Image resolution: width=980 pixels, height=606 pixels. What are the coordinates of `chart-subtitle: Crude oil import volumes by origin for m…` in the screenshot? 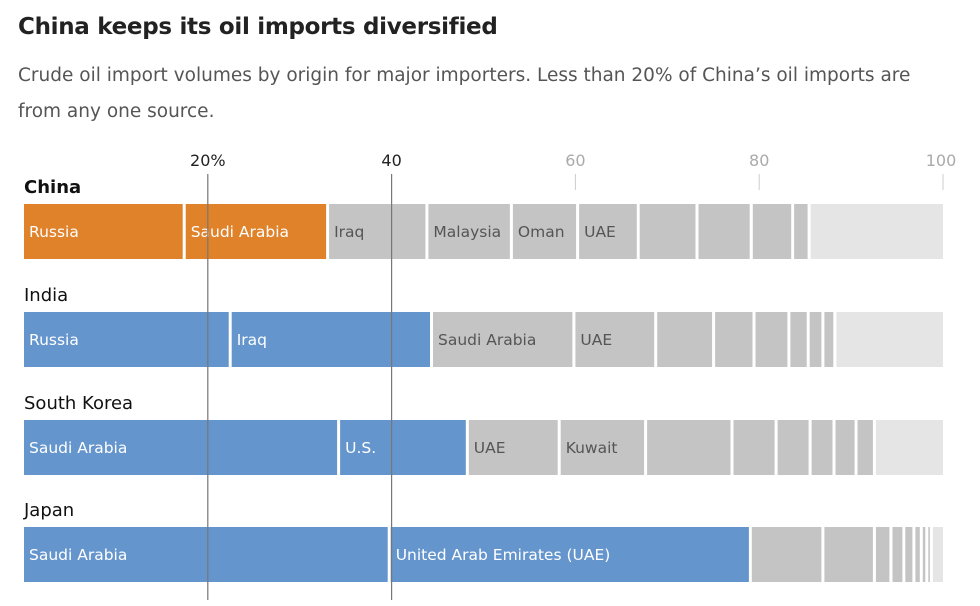 It's located at (464, 93).